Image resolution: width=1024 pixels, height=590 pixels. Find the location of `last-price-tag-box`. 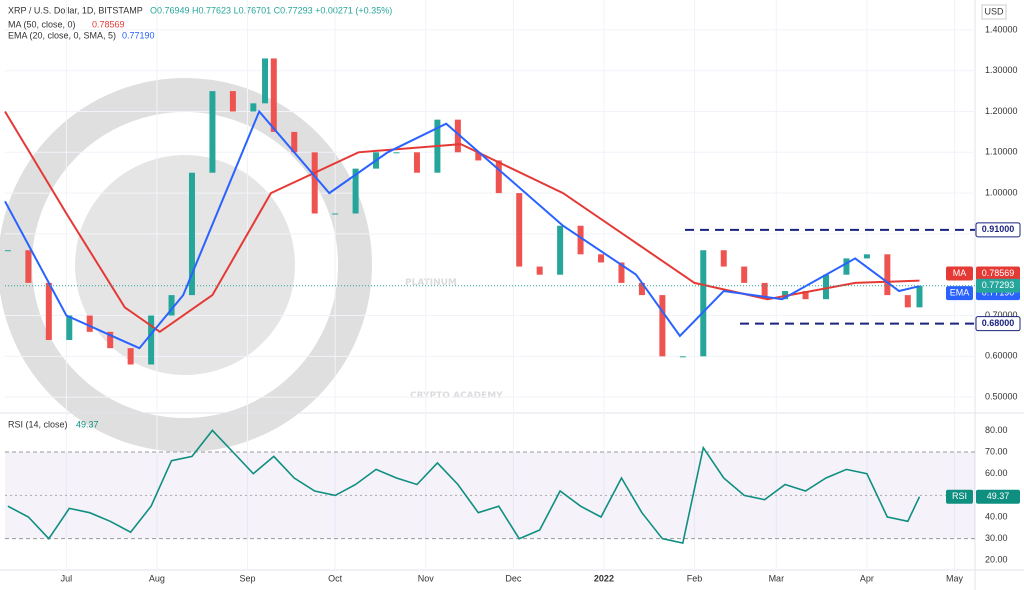

last-price-tag-box is located at coordinates (998, 285).